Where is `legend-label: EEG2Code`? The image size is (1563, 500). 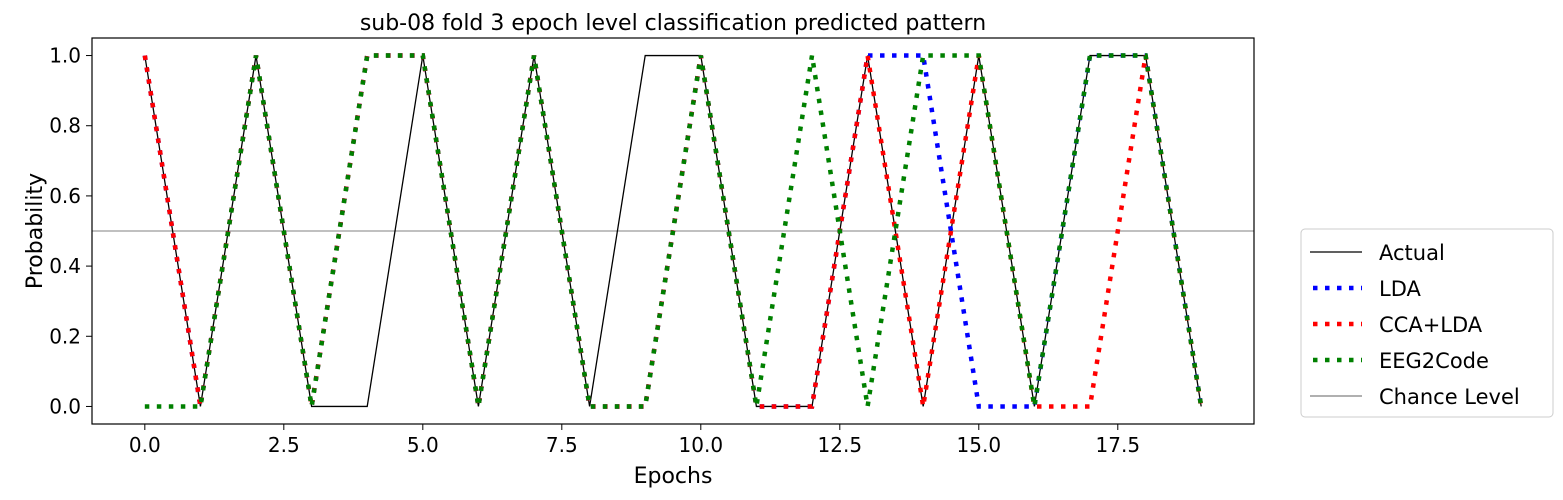
legend-label: EEG2Code is located at coordinates (1434, 361).